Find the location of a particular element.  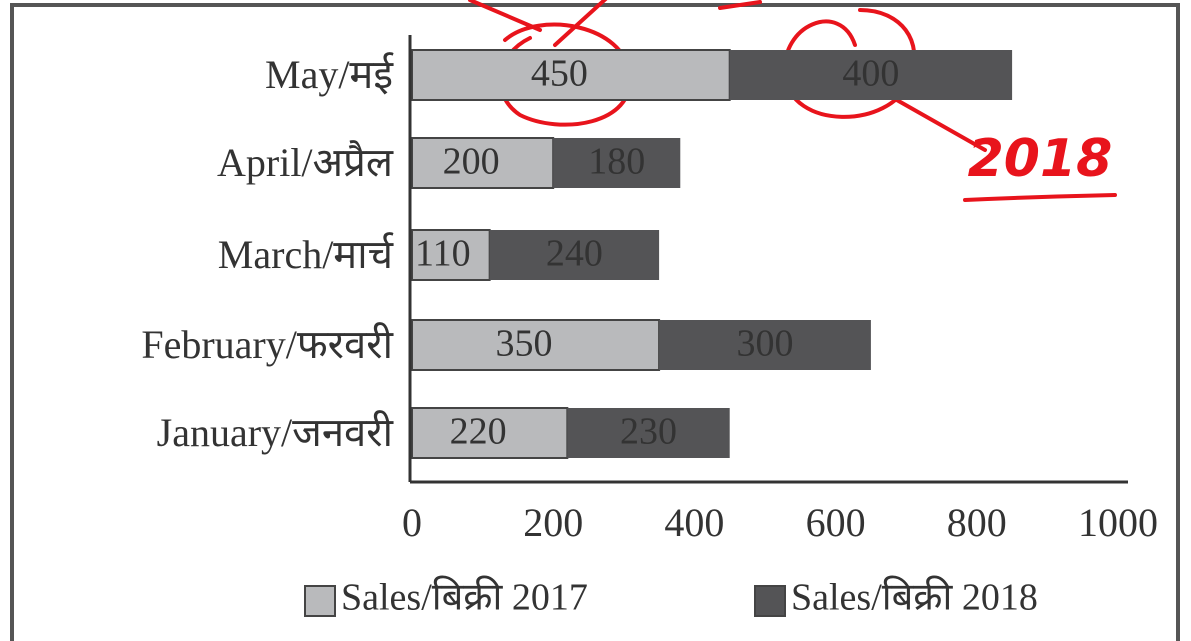

x-tick-label: 0 is located at coordinates (412, 522).